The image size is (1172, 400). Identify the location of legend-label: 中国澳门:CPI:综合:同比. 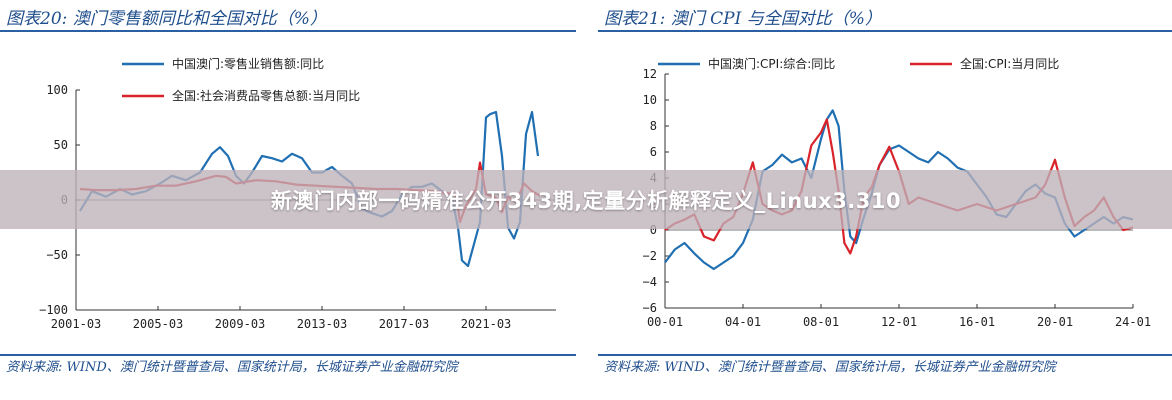
(771, 63).